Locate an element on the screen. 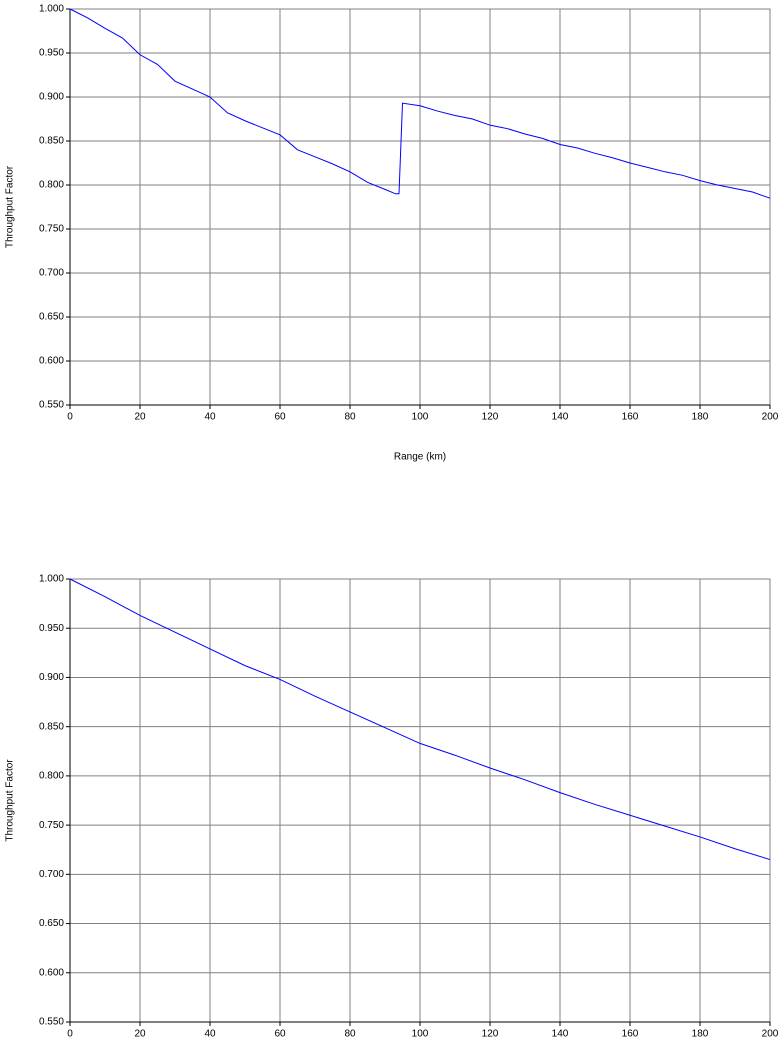 The height and width of the screenshot is (1041, 780). x-axis-label: Range (km) is located at coordinates (420, 457).